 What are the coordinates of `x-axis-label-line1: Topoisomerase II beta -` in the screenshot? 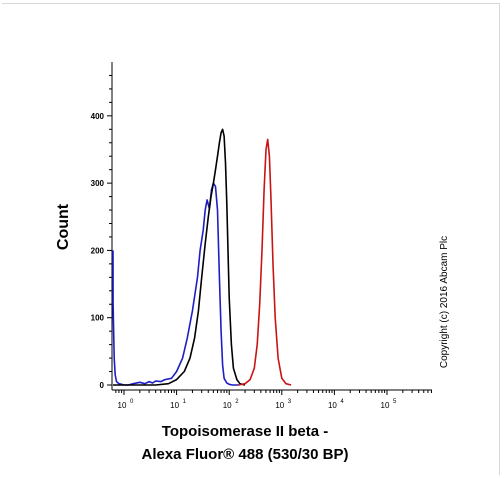 It's located at (245, 431).